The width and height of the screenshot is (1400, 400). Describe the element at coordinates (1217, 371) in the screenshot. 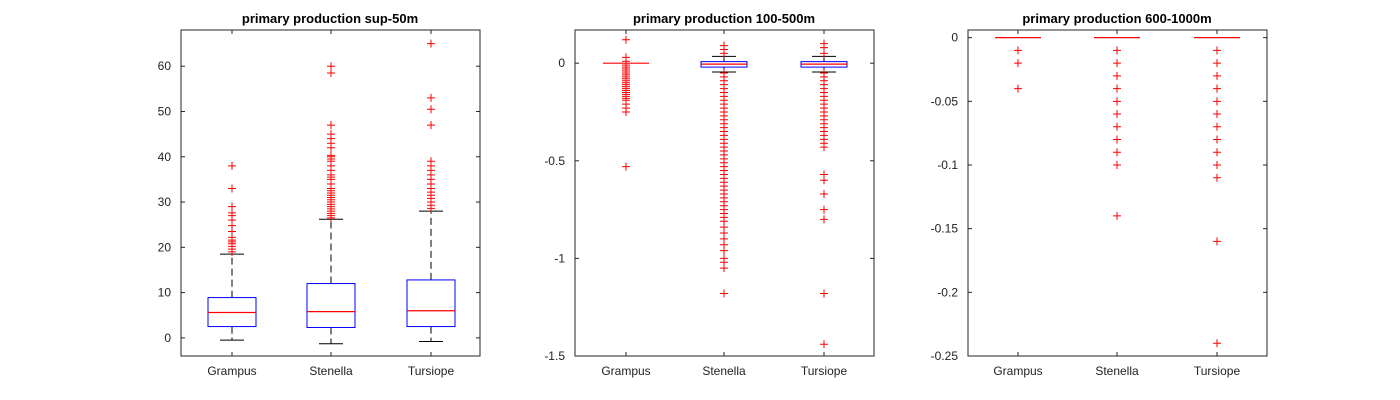

I see `subplot-3-xtick-tursiope: Tursiope` at that location.